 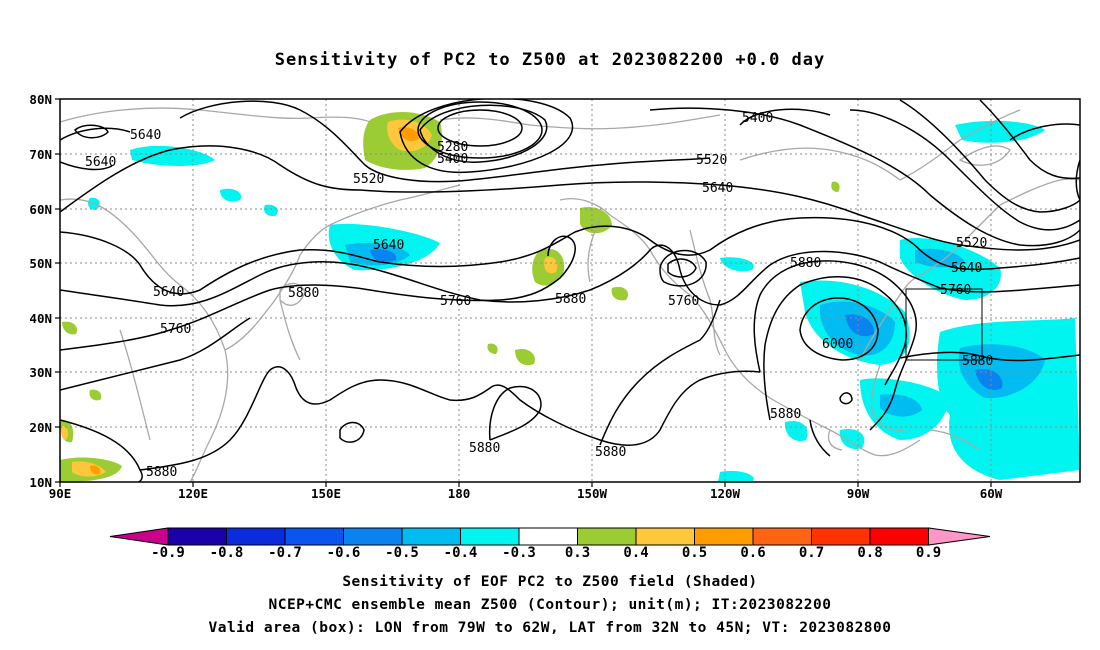 I want to click on contour-label: 5280, so click(x=452, y=147).